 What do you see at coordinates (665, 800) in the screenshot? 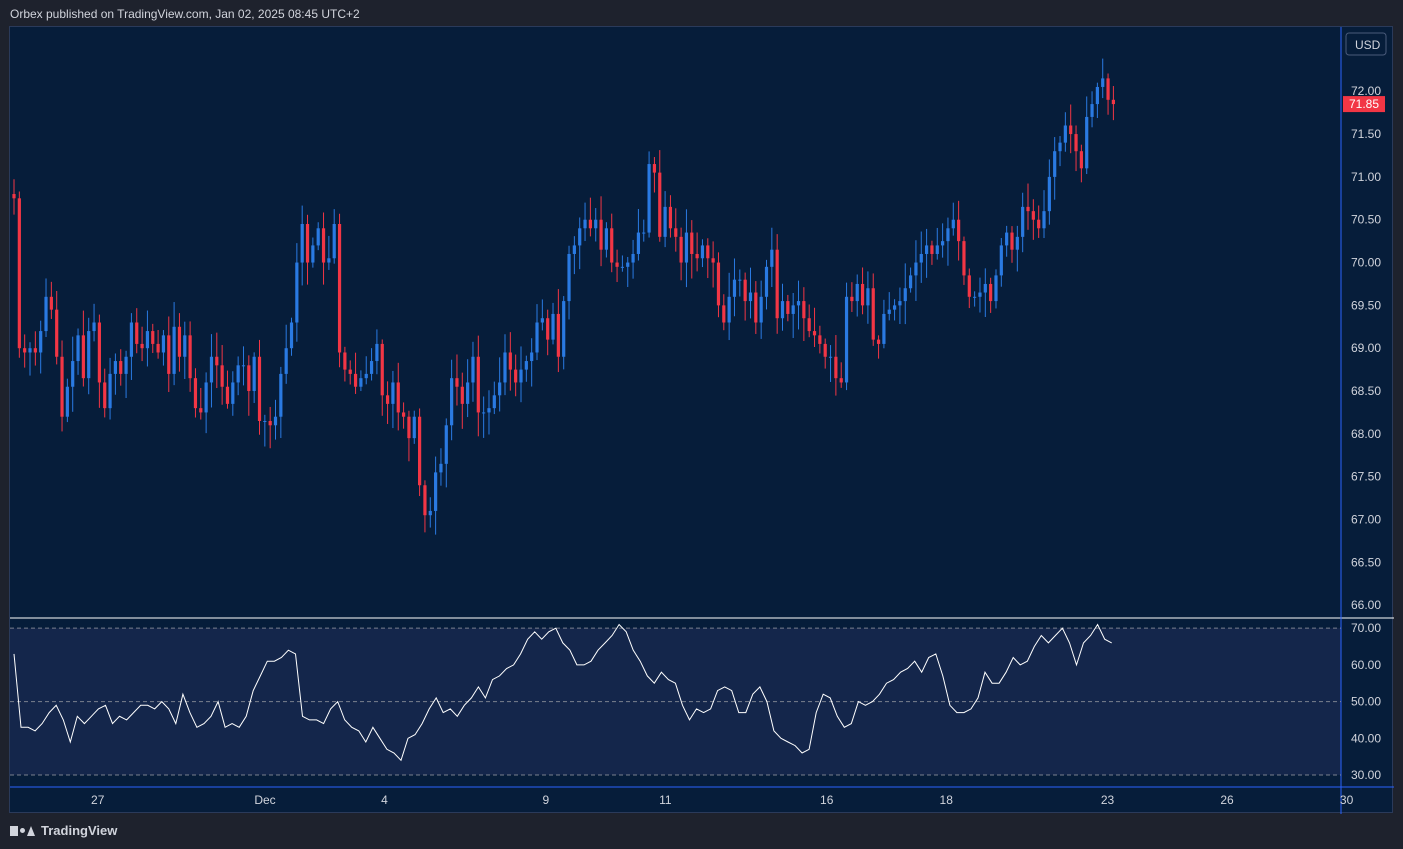
I see `time-tick-label: 11` at bounding box center [665, 800].